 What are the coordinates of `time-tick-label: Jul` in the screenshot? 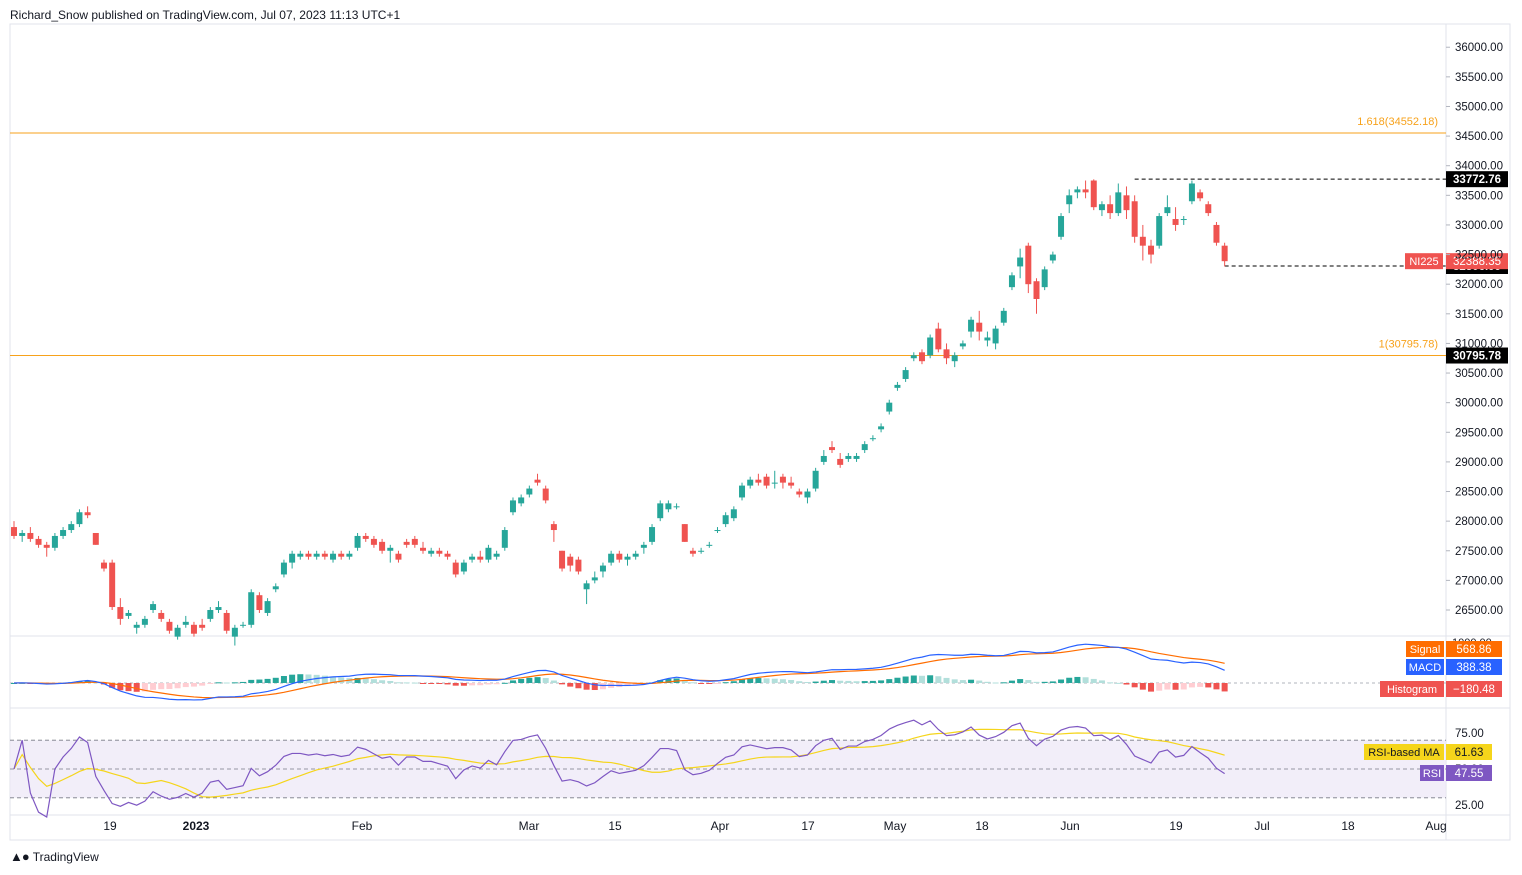 It's located at (1261, 826).